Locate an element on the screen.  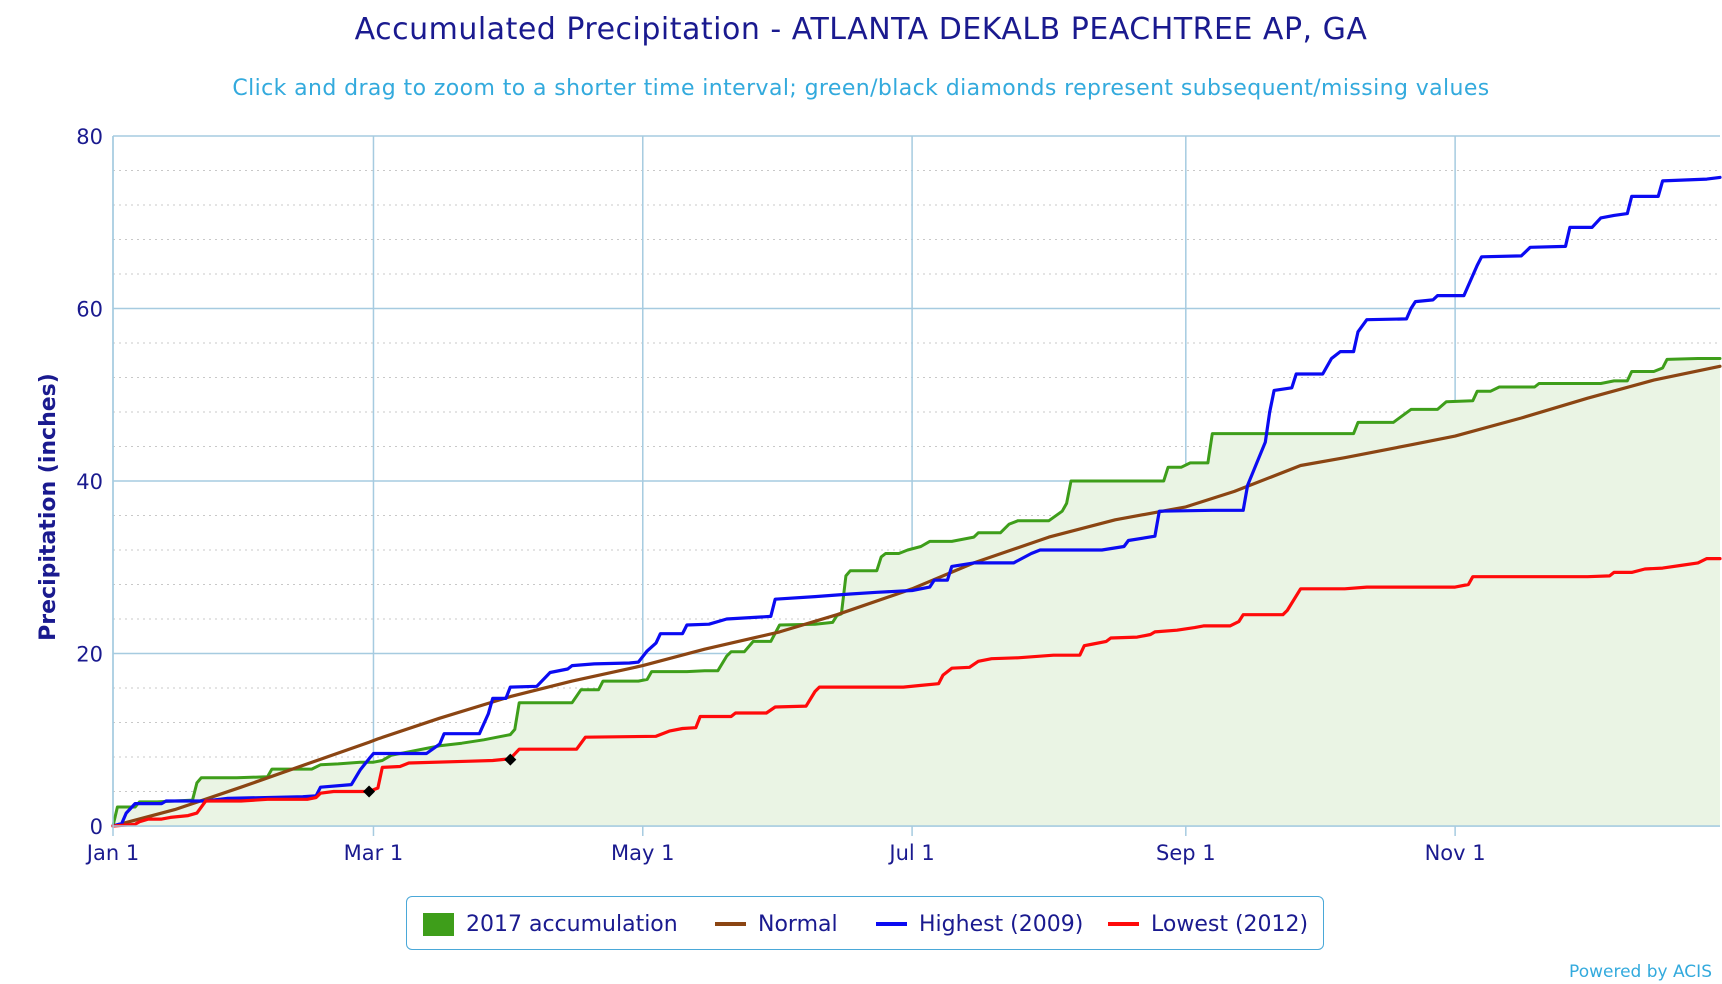
x-tick-label: Sep 1 is located at coordinates (1186, 853).